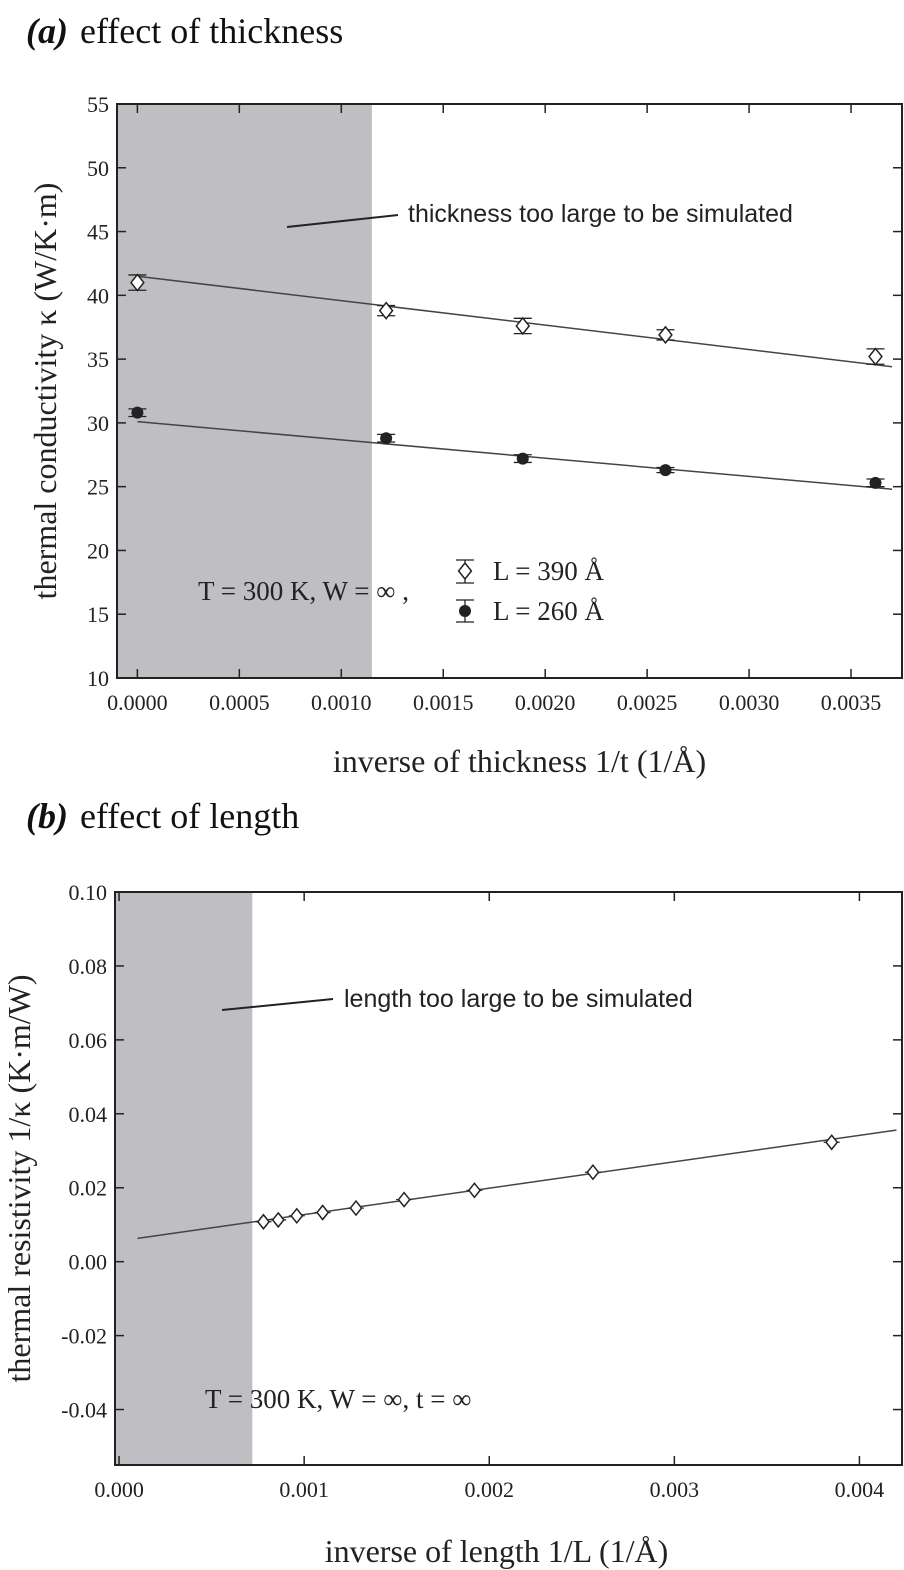  What do you see at coordinates (88, 1262) in the screenshot?
I see `chart-b-y-tick-label: 0.00` at bounding box center [88, 1262].